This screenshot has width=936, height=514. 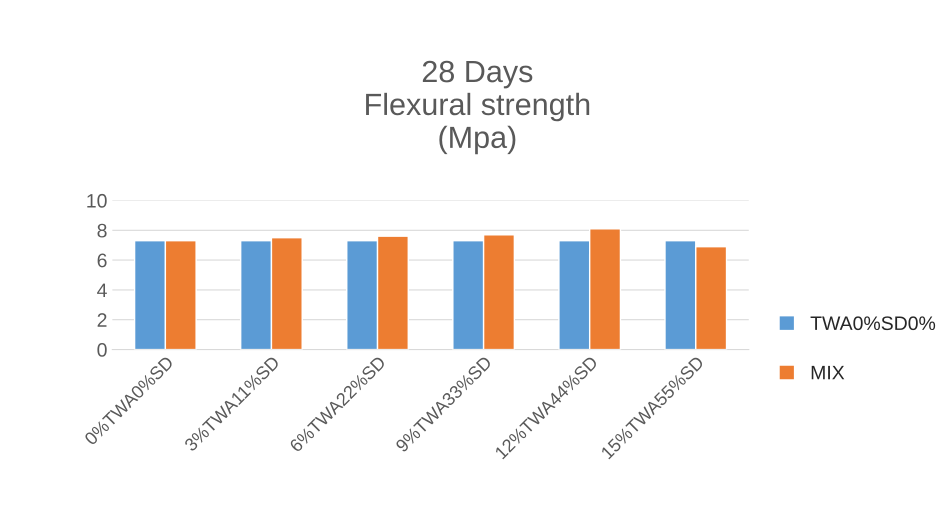 What do you see at coordinates (102, 320) in the screenshot?
I see `y-tick-label: 2` at bounding box center [102, 320].